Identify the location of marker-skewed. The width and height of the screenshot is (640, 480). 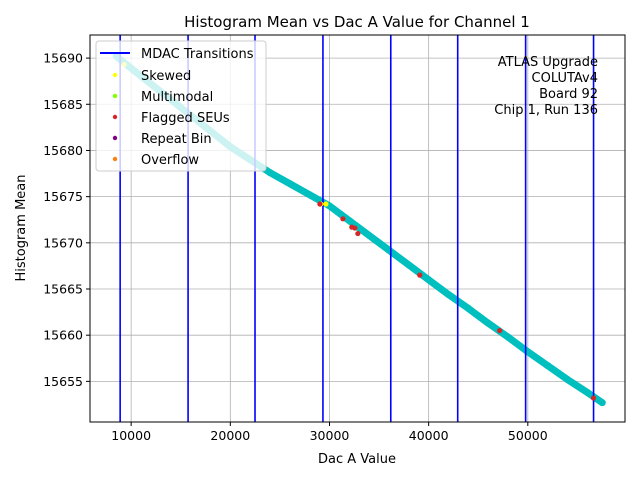
(326, 204).